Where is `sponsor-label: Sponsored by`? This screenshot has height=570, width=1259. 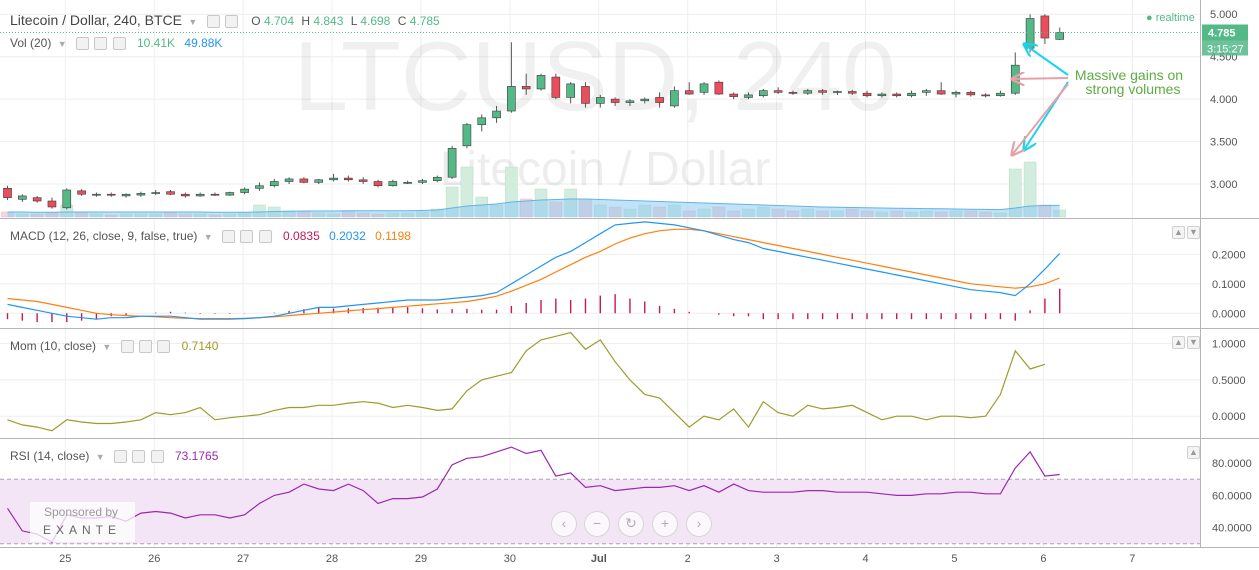 sponsor-label: Sponsored by is located at coordinates (81, 512).